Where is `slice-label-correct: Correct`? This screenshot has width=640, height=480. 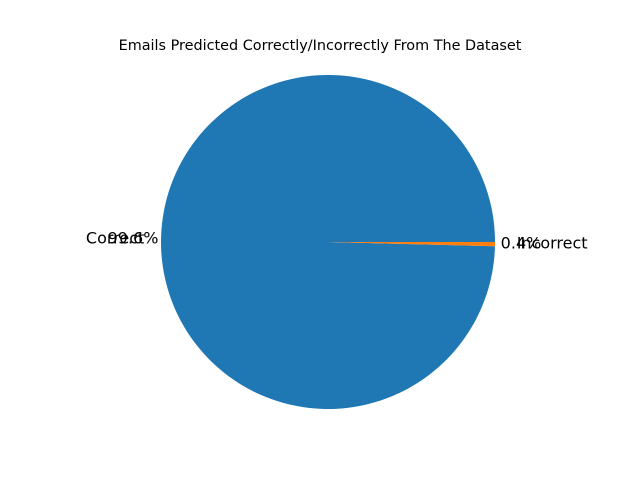
slice-label-correct: Correct is located at coordinates (115, 238).